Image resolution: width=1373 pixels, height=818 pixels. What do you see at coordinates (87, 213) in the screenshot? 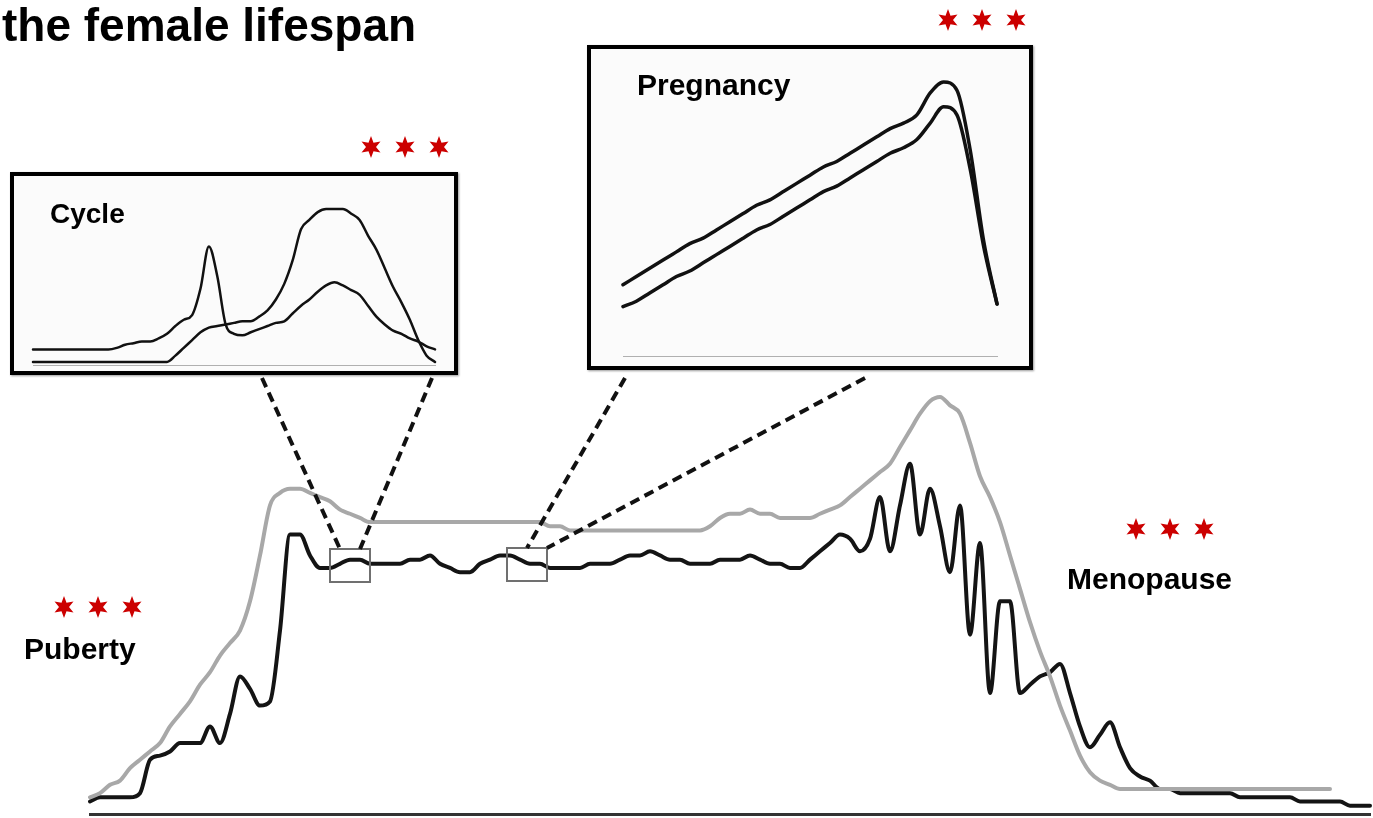
I see `chart-title: Cycle` at bounding box center [87, 213].